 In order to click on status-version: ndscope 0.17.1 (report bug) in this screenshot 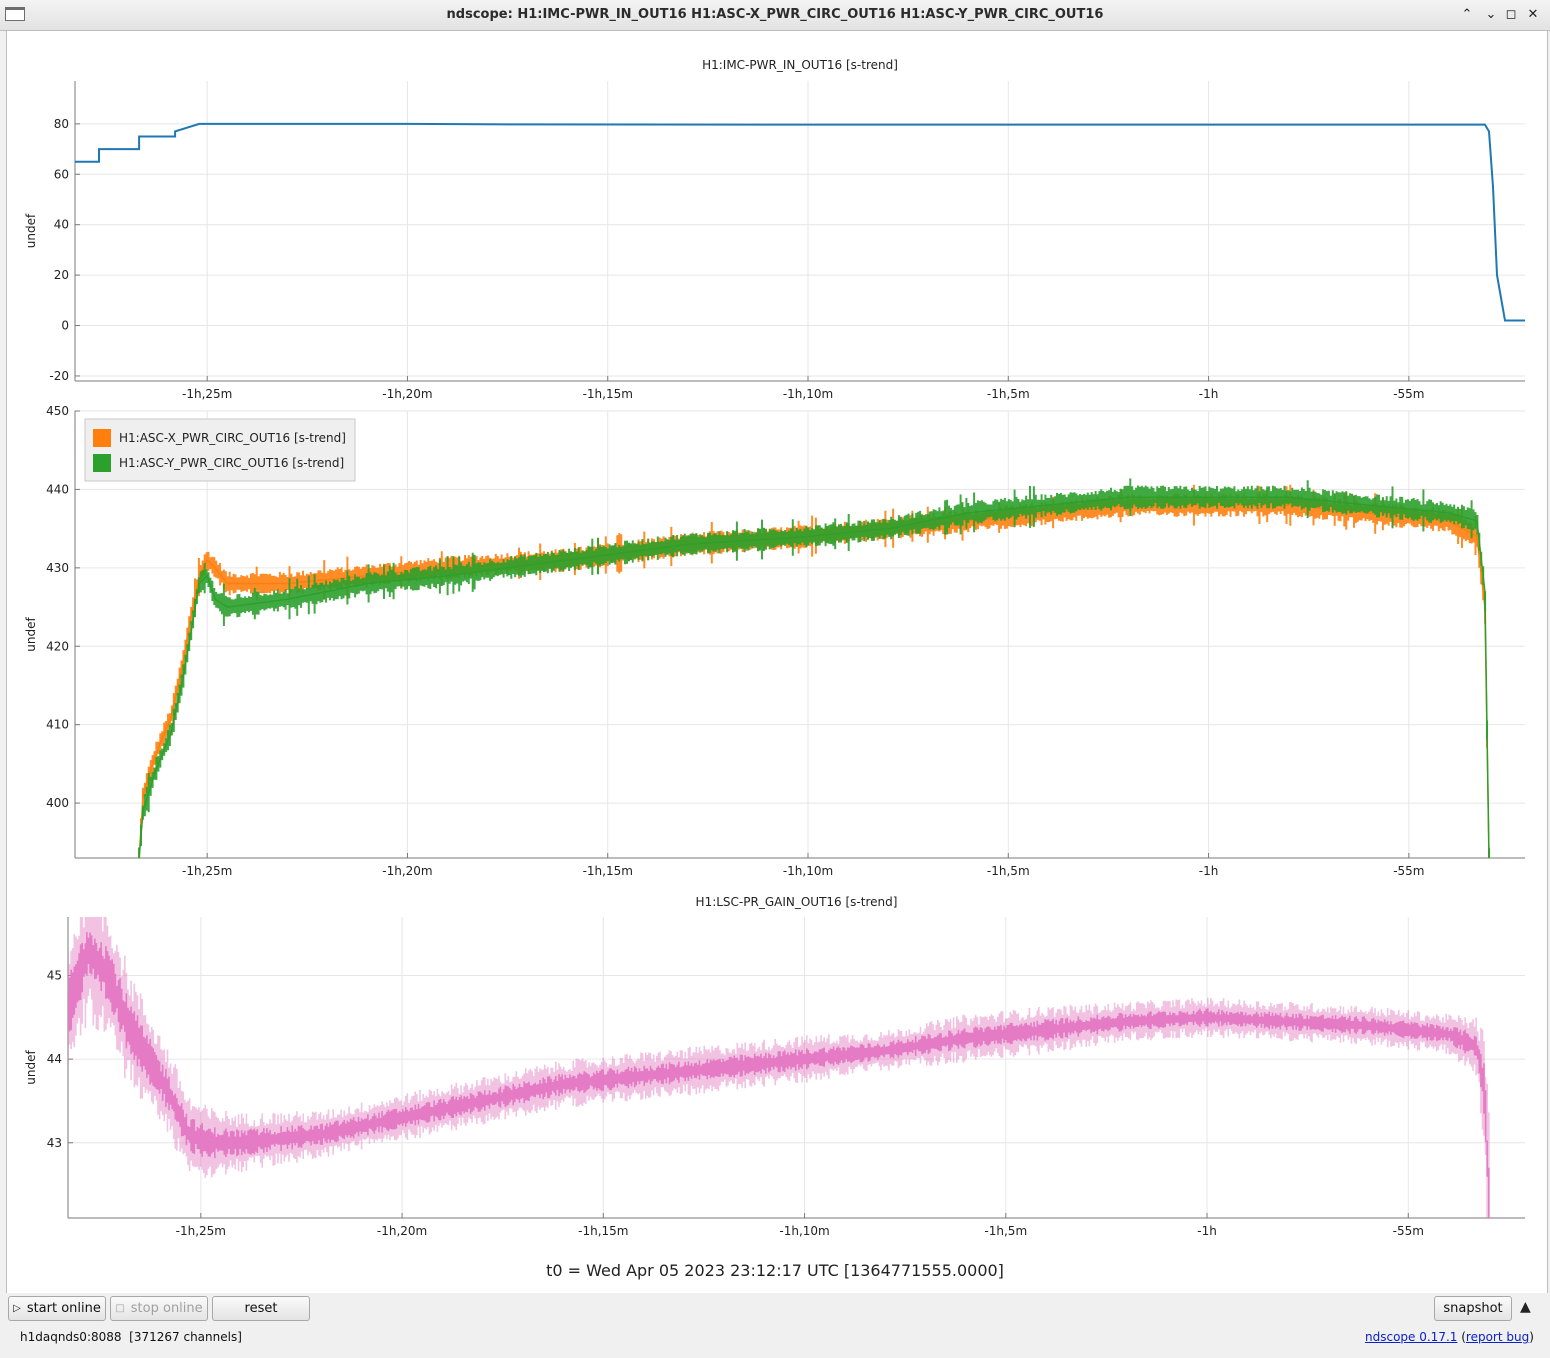, I will do `click(1449, 1337)`.